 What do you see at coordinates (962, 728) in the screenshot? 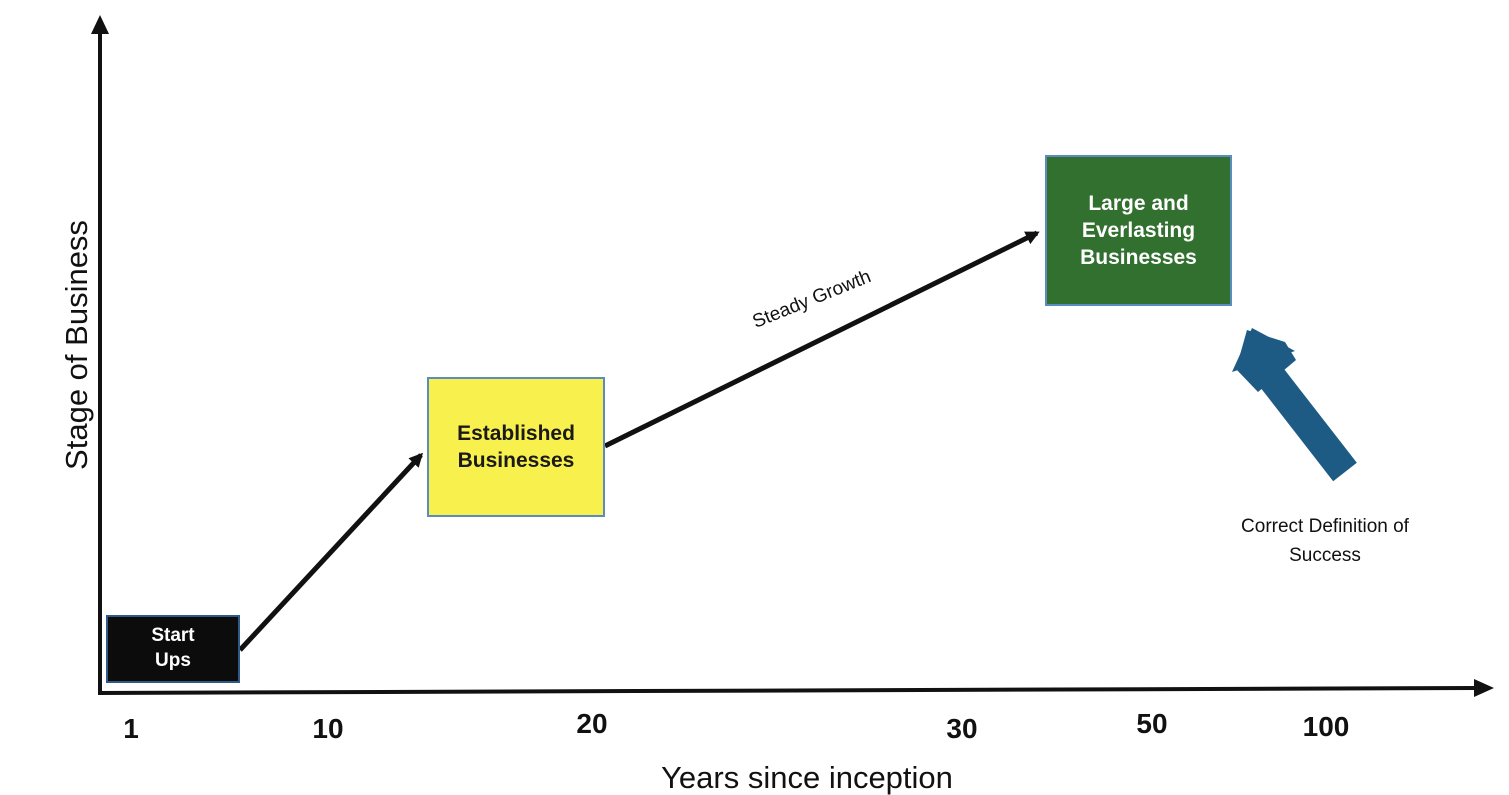
I see `x-tick-label: 30` at bounding box center [962, 728].